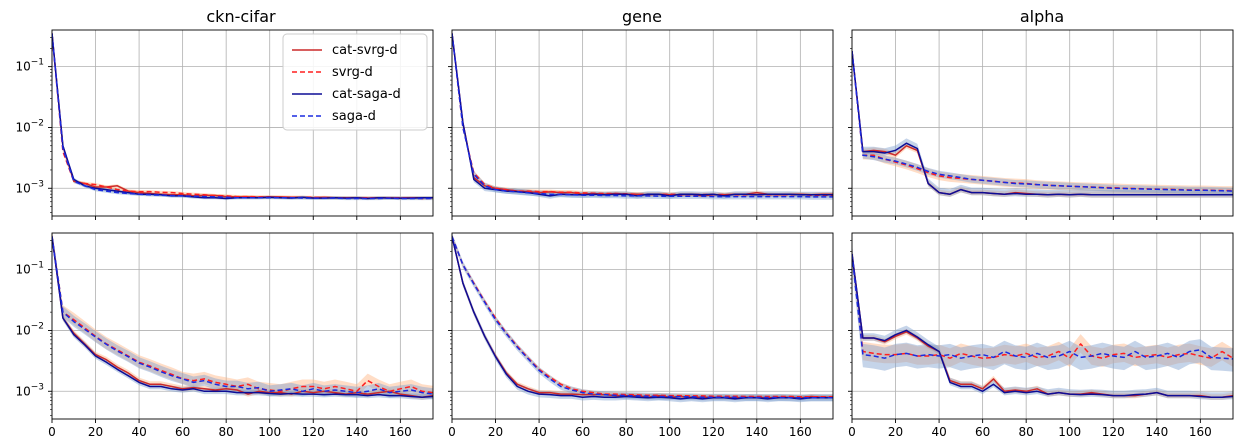 This screenshot has height=444, width=1238. Describe the element at coordinates (352, 72) in the screenshot. I see `legend-label-svrg-d: svrg-d` at that location.